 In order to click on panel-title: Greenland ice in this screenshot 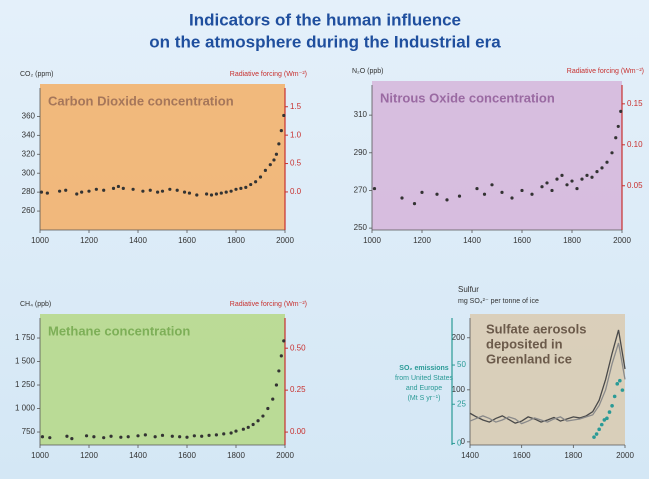, I will do `click(529, 358)`.